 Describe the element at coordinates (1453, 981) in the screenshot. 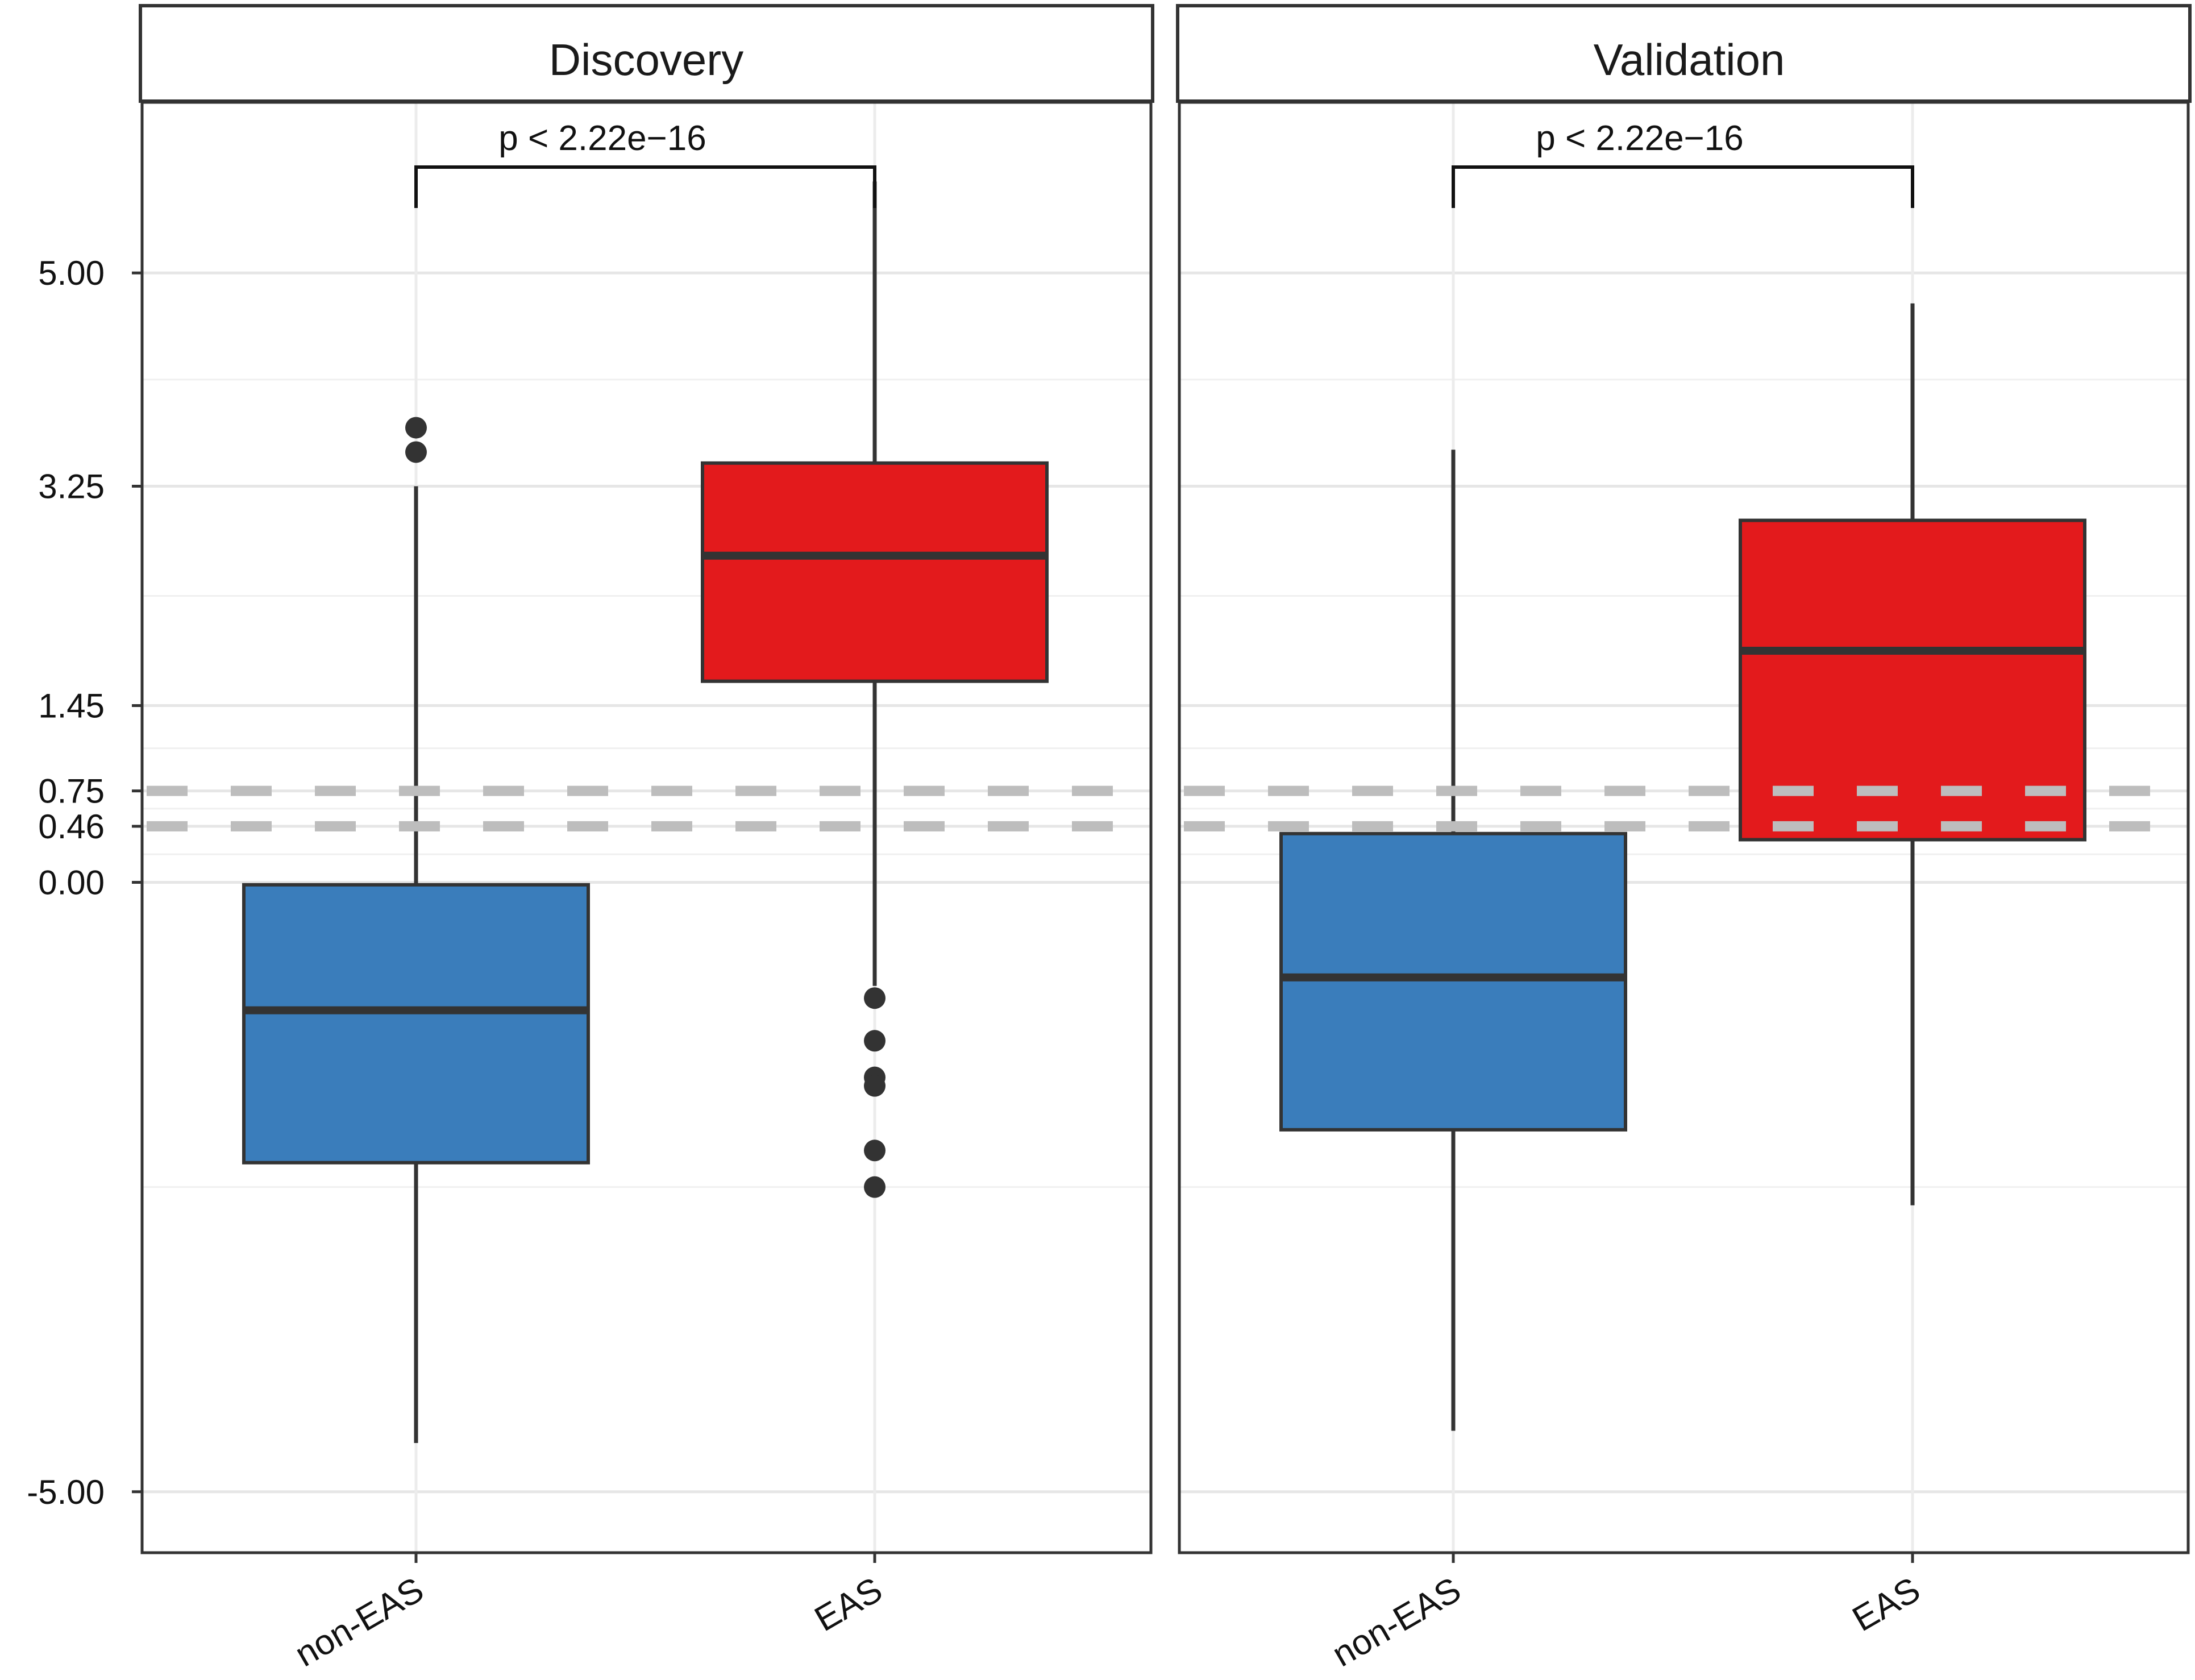

I see `box-non-eas-validation` at that location.